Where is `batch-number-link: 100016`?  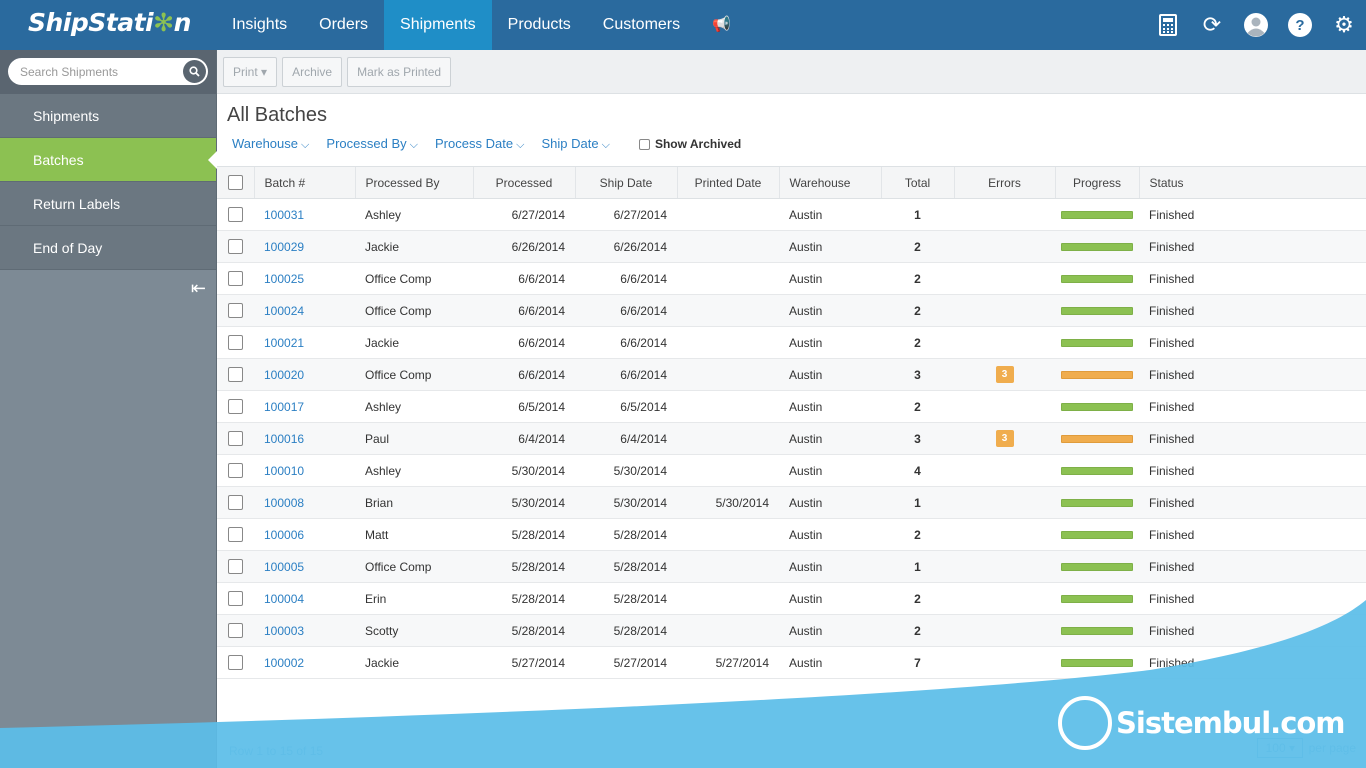
batch-number-link: 100016 is located at coordinates (284, 438).